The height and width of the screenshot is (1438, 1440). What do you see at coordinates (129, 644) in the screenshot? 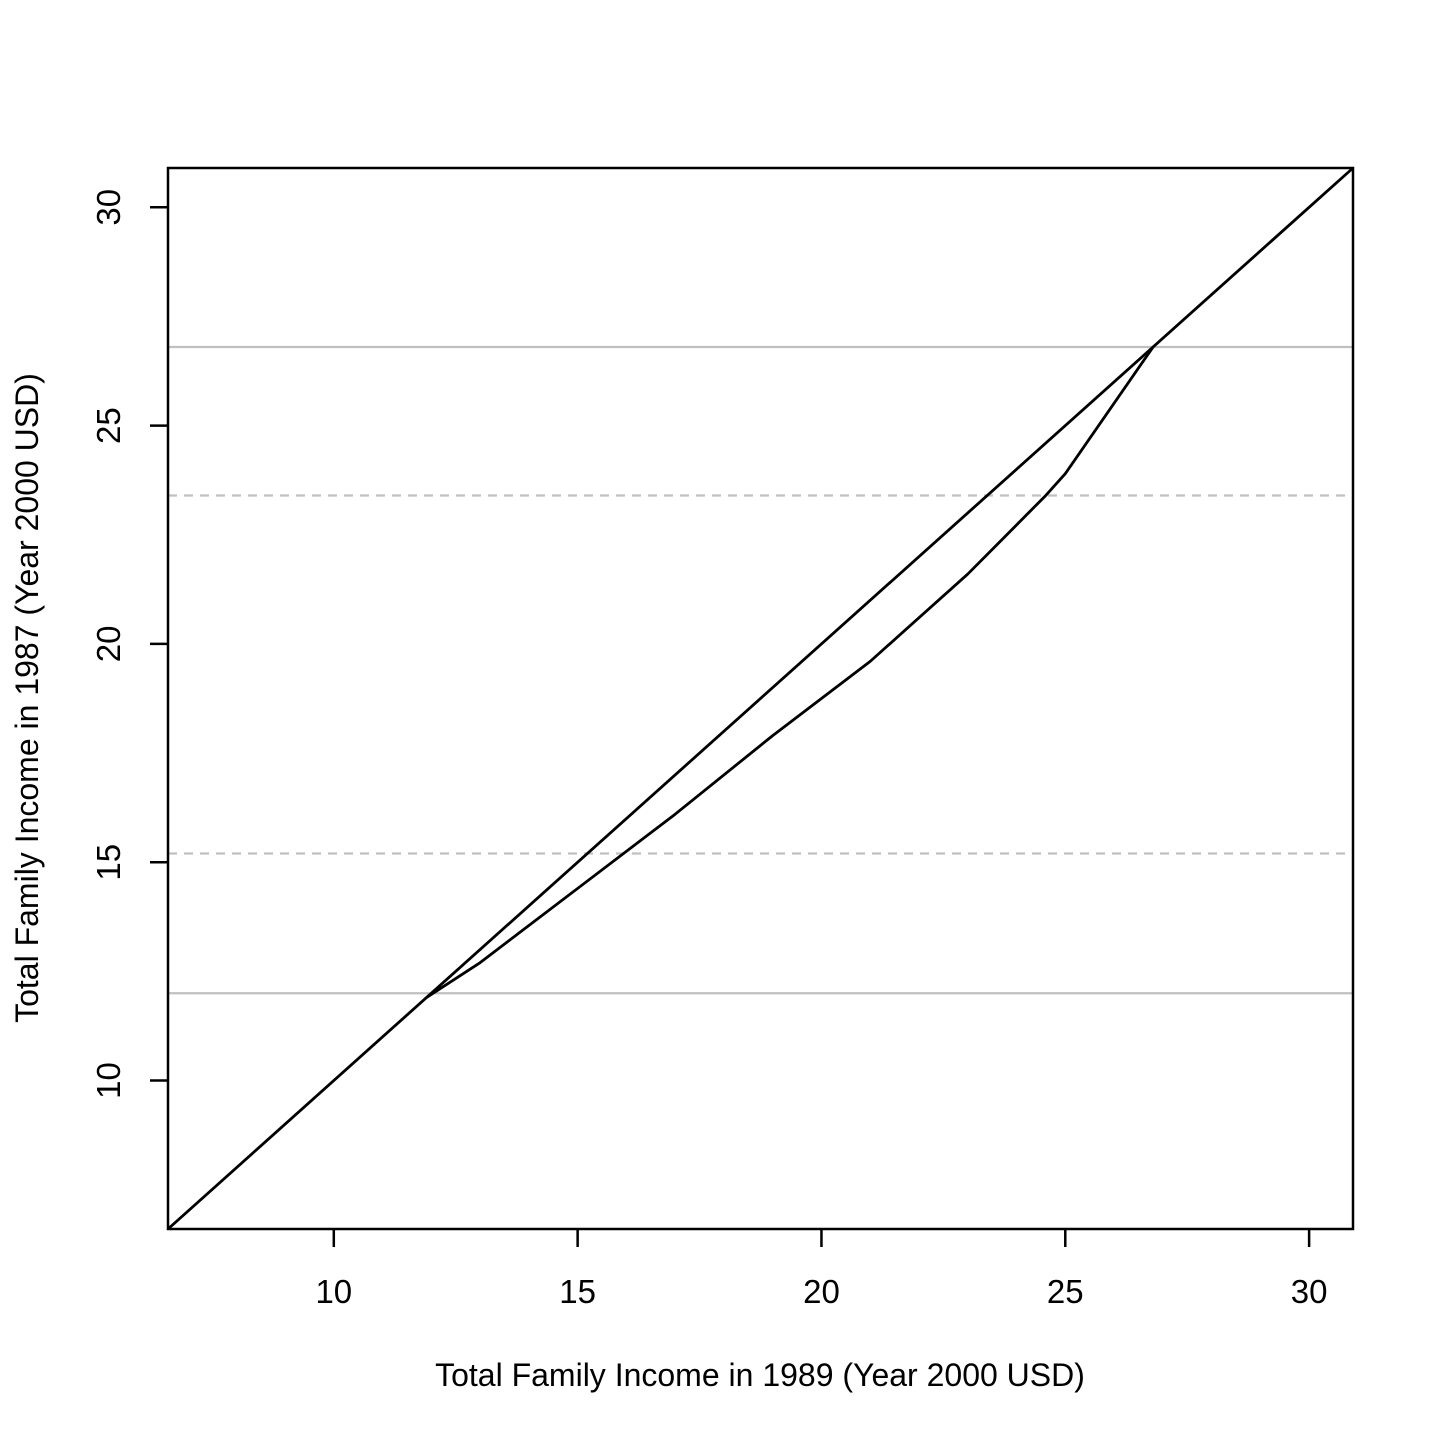
I see `y-axis: 10 15 20 25 30` at bounding box center [129, 644].